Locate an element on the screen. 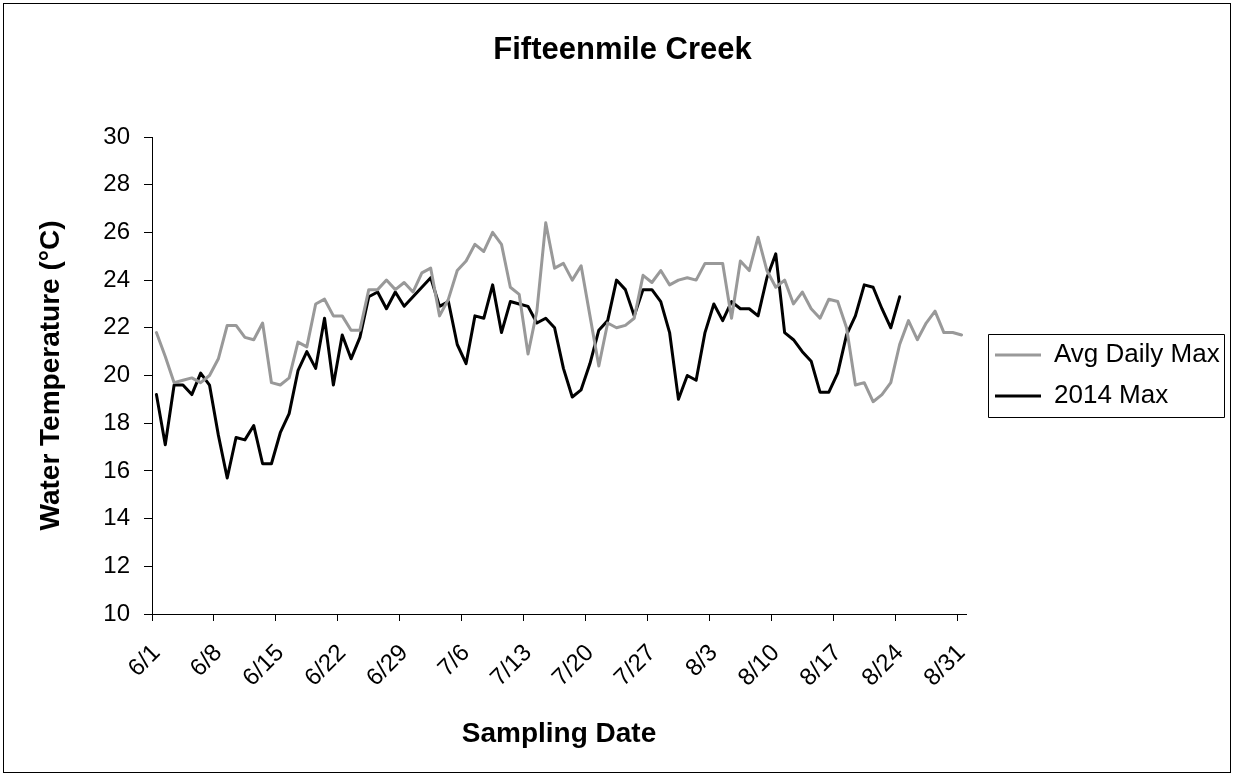 The height and width of the screenshot is (779, 1233). y-tick-label: 14 is located at coordinates (116, 517).